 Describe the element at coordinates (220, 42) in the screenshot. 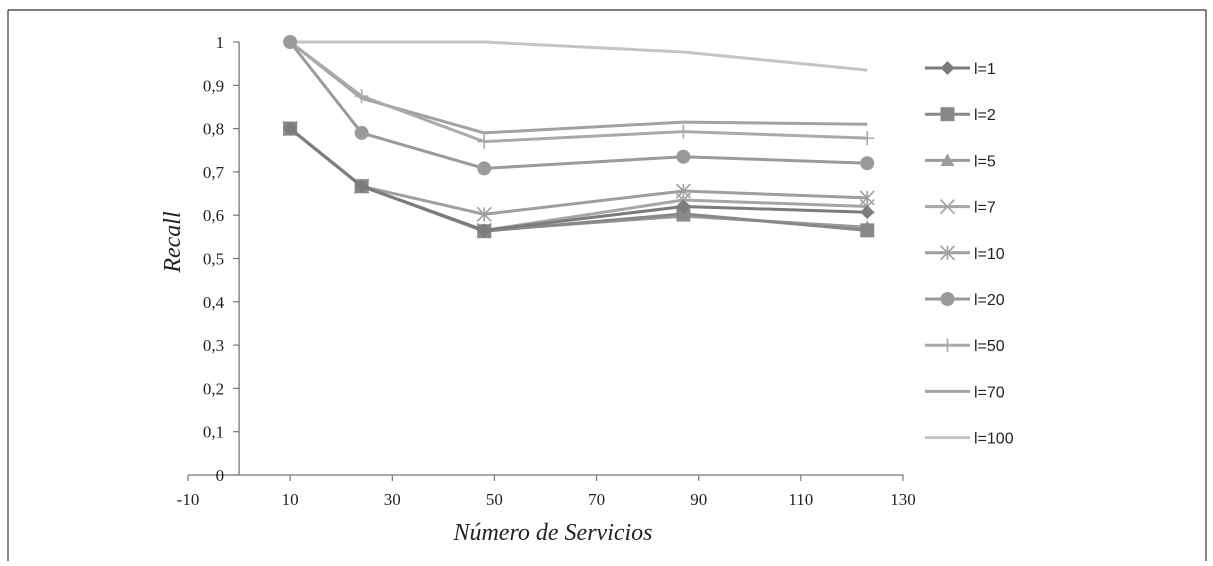

I see `y-tick-label: 1` at that location.